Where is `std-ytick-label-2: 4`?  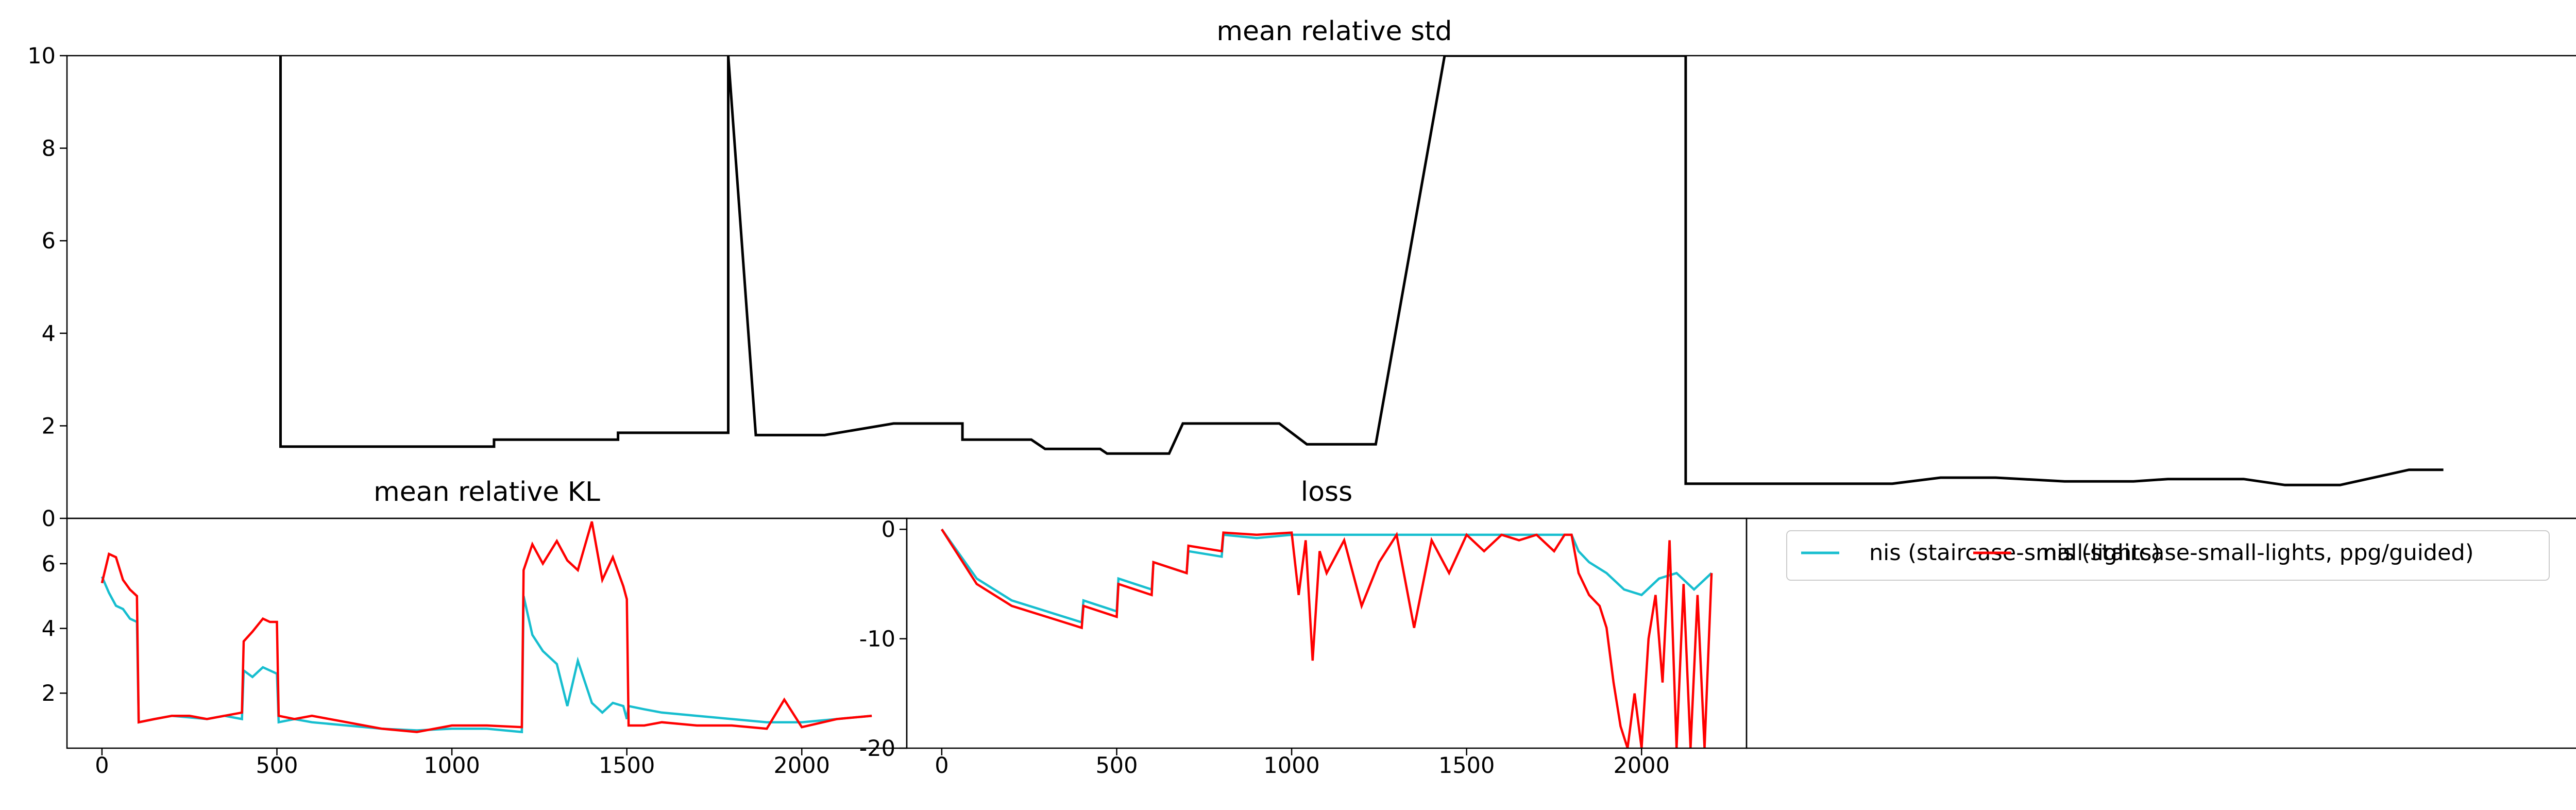
std-ytick-label-2: 4 is located at coordinates (49, 334).